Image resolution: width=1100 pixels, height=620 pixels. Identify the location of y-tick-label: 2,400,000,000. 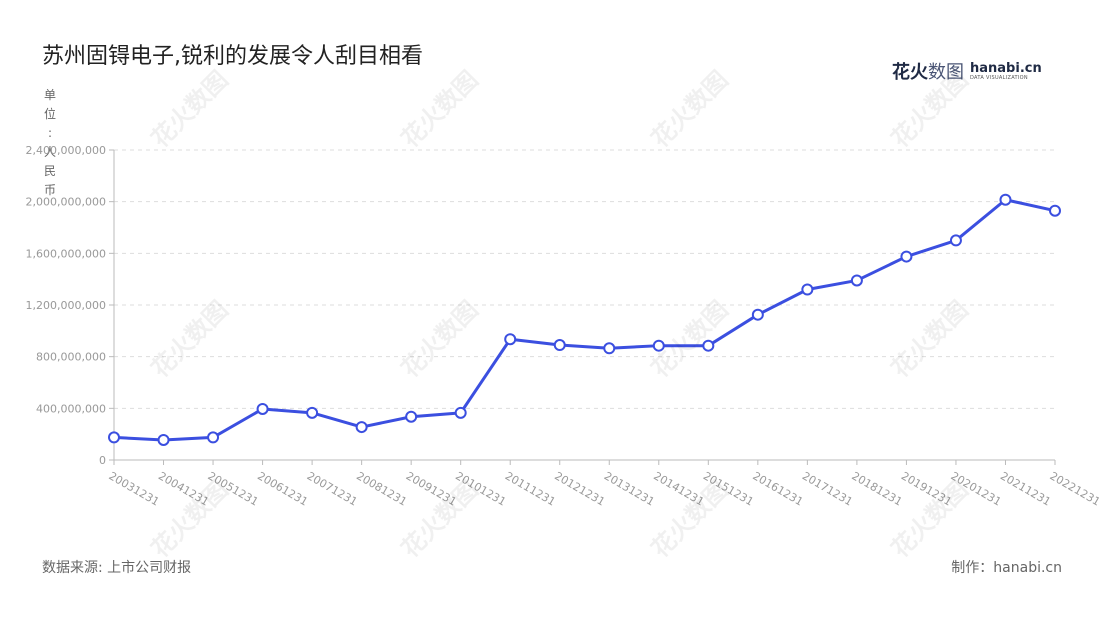
(66, 150).